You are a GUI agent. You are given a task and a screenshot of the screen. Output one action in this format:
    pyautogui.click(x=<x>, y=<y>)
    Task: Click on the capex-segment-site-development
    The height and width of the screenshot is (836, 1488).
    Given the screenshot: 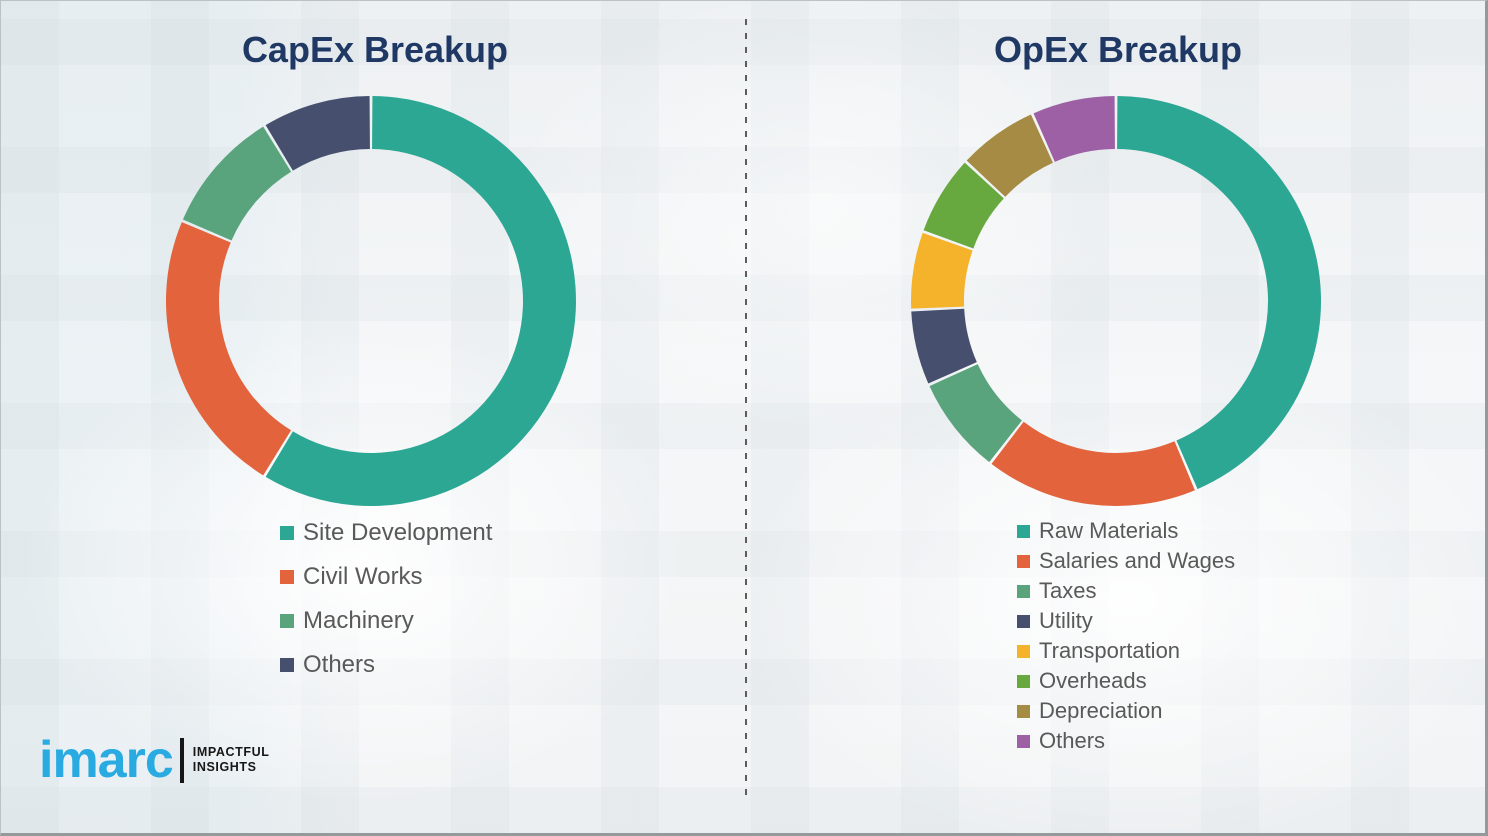 What is the action you would take?
    pyautogui.click(x=420, y=301)
    